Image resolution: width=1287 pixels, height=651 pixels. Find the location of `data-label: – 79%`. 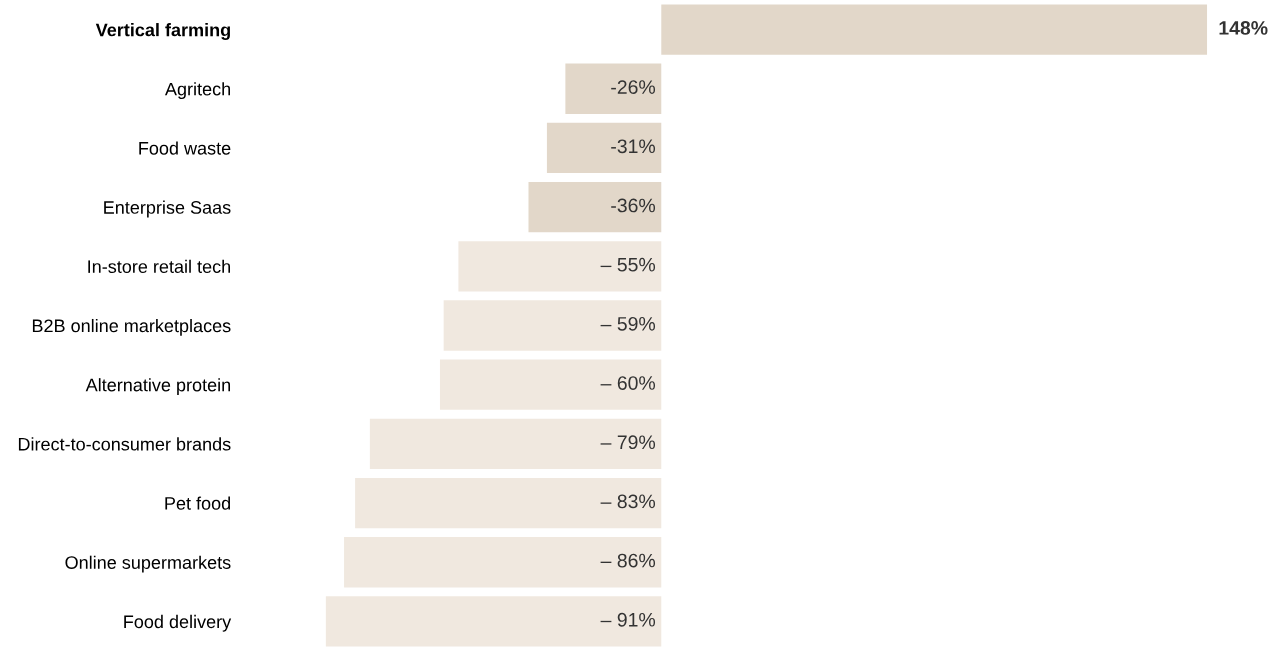

data-label: – 79% is located at coordinates (628, 442).